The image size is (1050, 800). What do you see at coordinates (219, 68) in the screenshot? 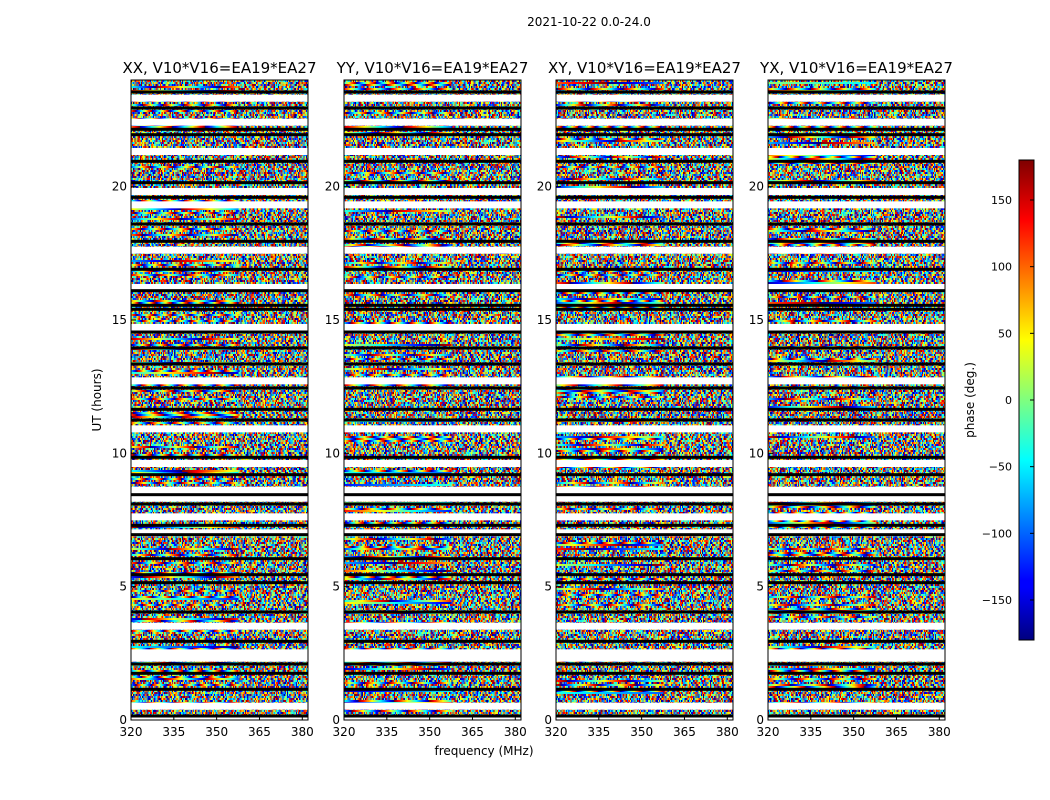
I see `panel-title: XX, V10*V16=EA19*EA27` at bounding box center [219, 68].